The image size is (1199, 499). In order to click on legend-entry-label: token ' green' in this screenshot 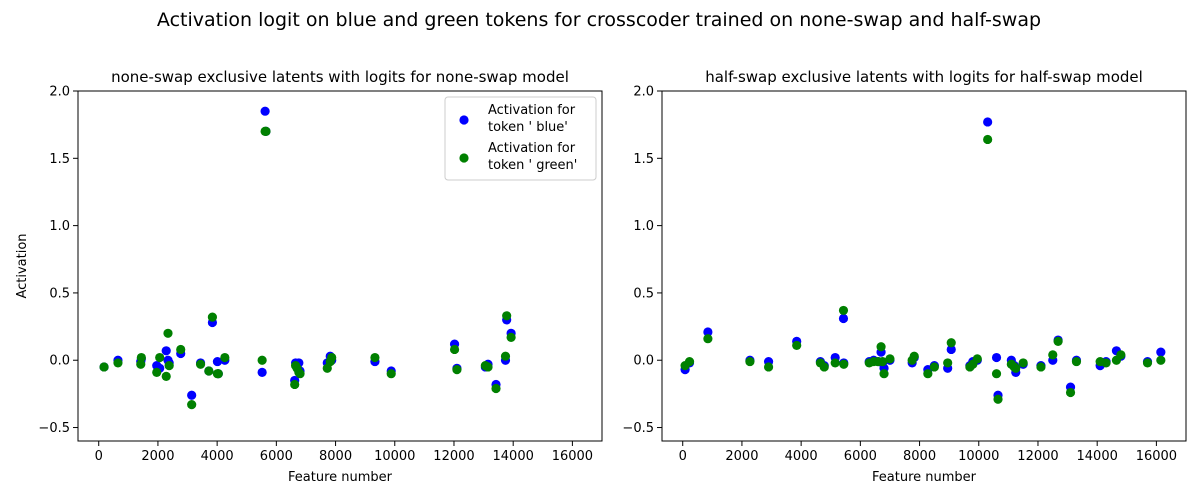, I will do `click(532, 165)`.